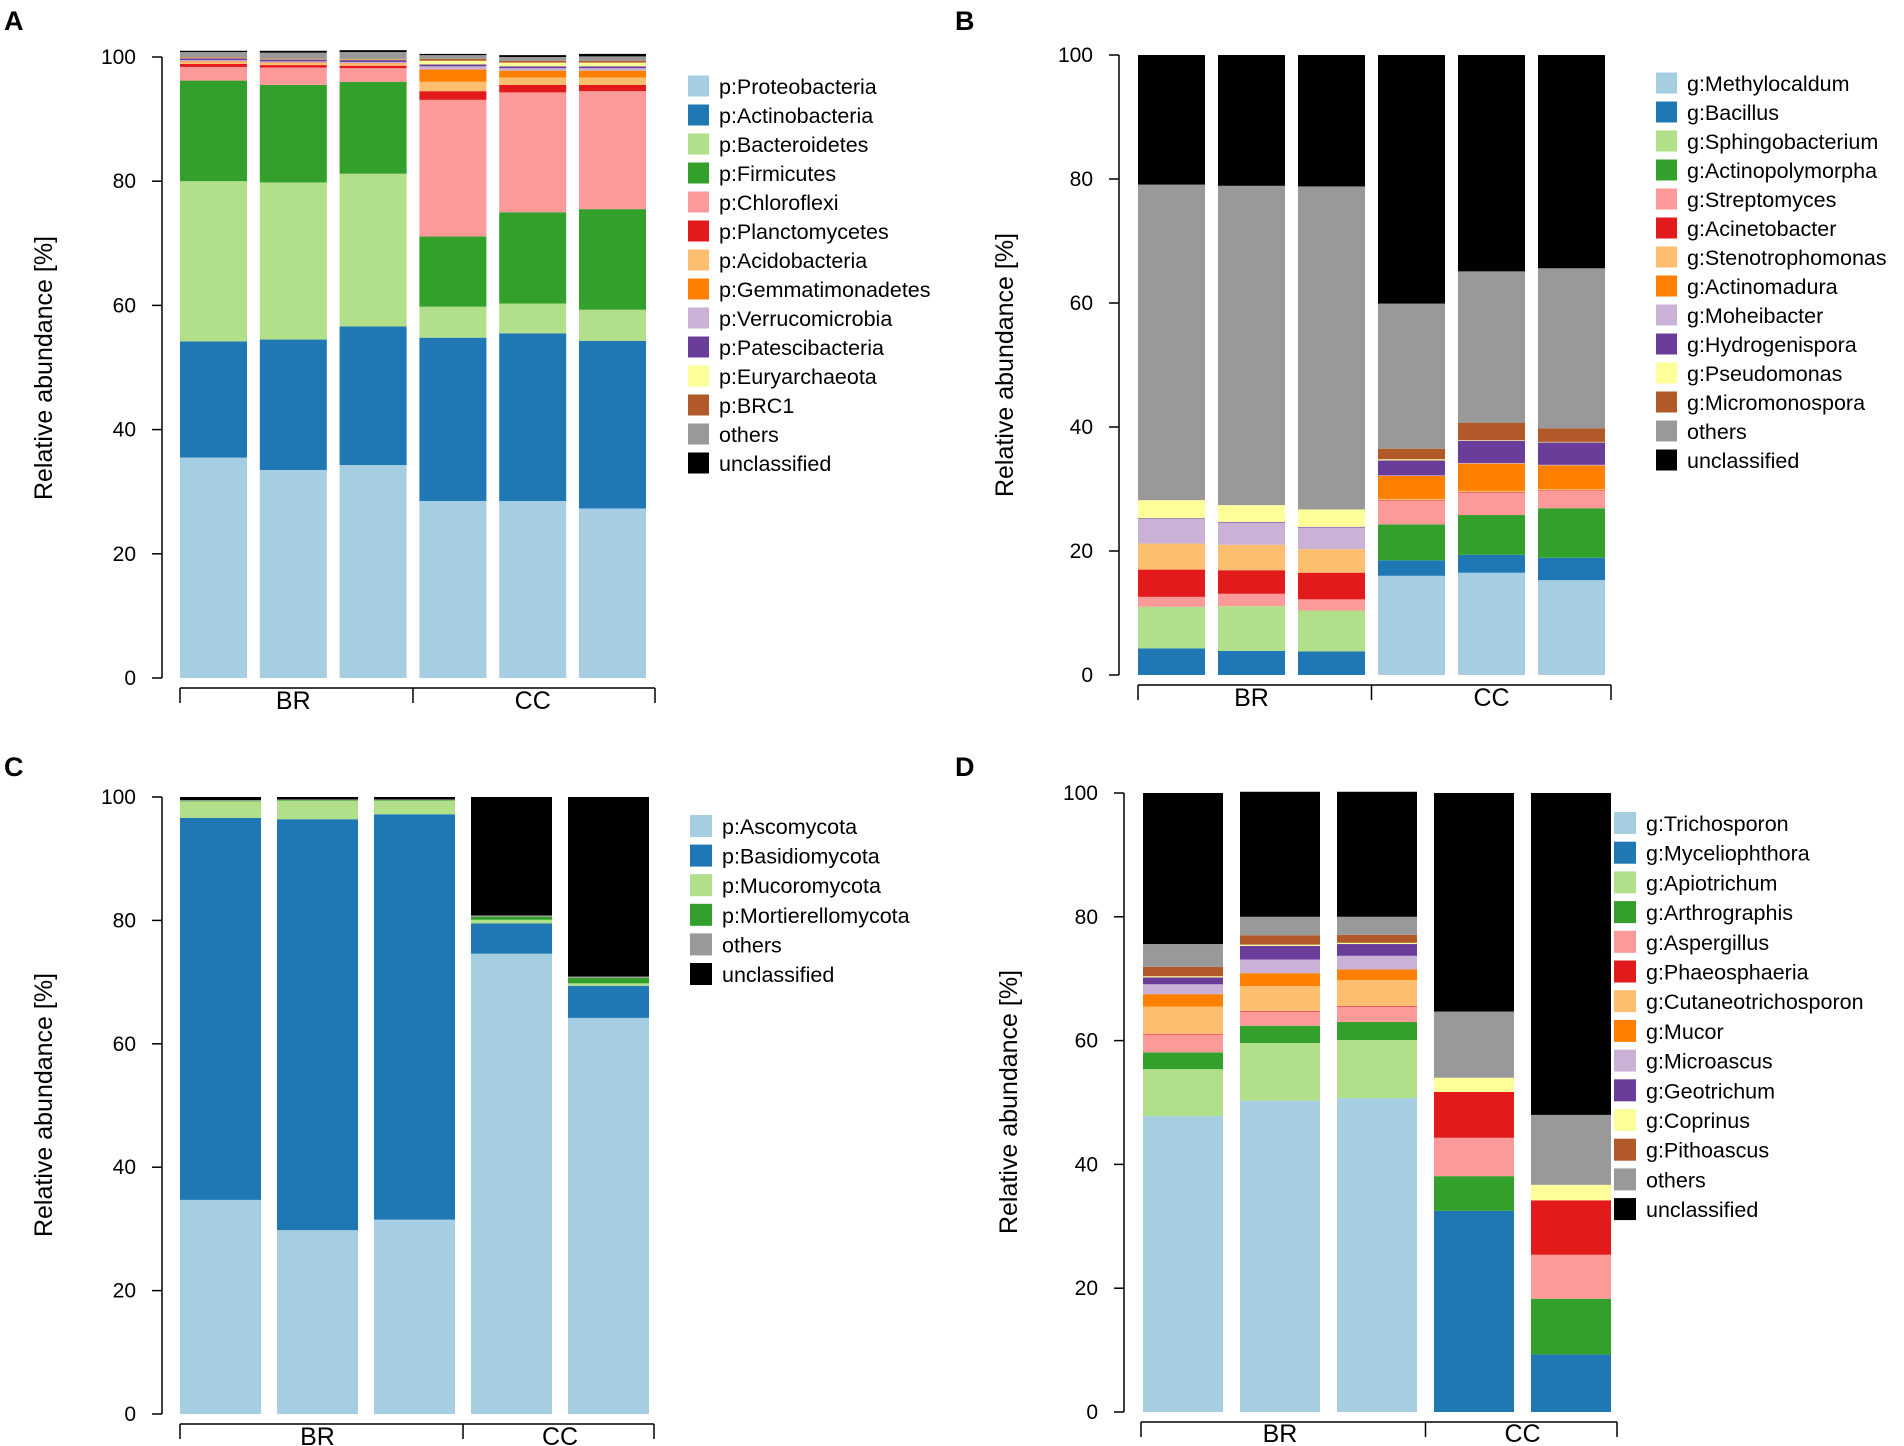 This screenshot has width=1904, height=1446. What do you see at coordinates (1092, 1412) in the screenshot?
I see `panel-d-y-tick-label: 0` at bounding box center [1092, 1412].